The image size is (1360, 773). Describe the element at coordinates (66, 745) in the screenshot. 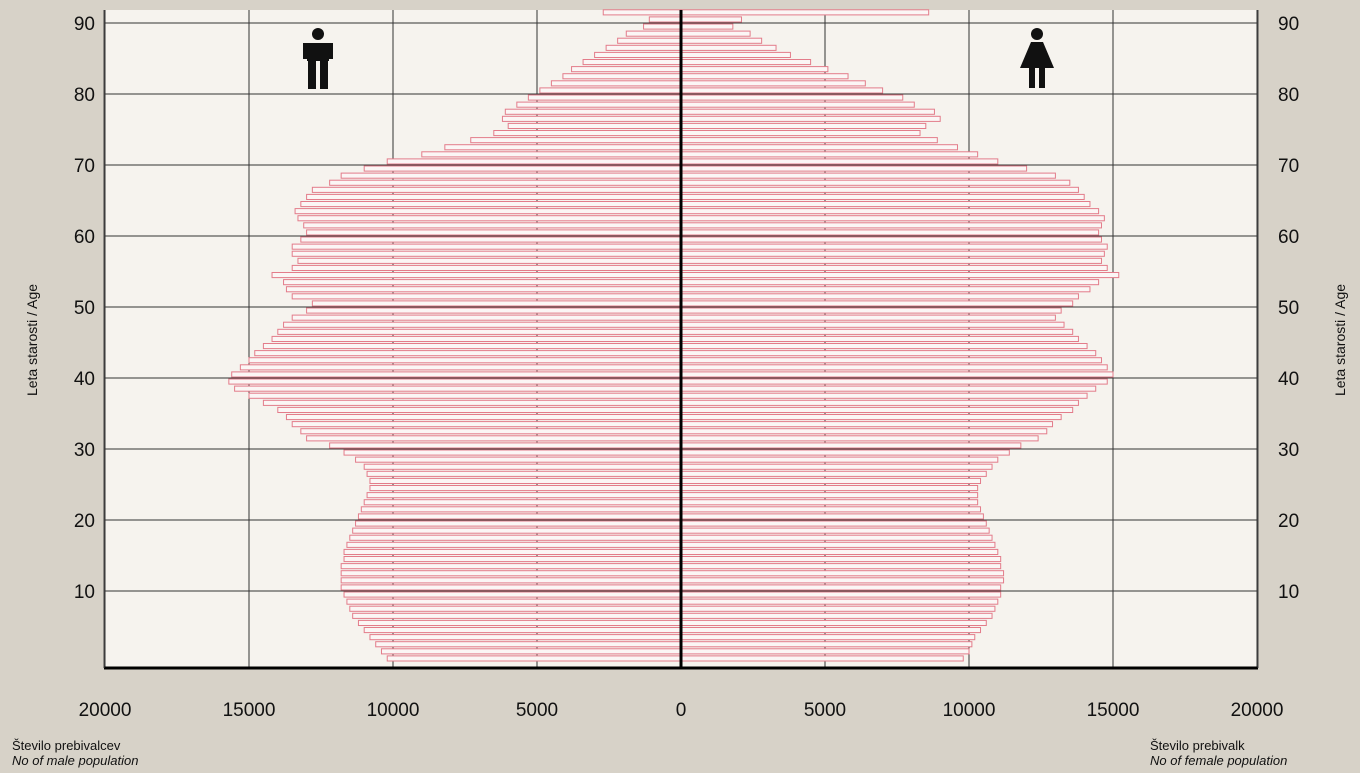

I see `male-caption-sl: Število prebivalcev` at that location.